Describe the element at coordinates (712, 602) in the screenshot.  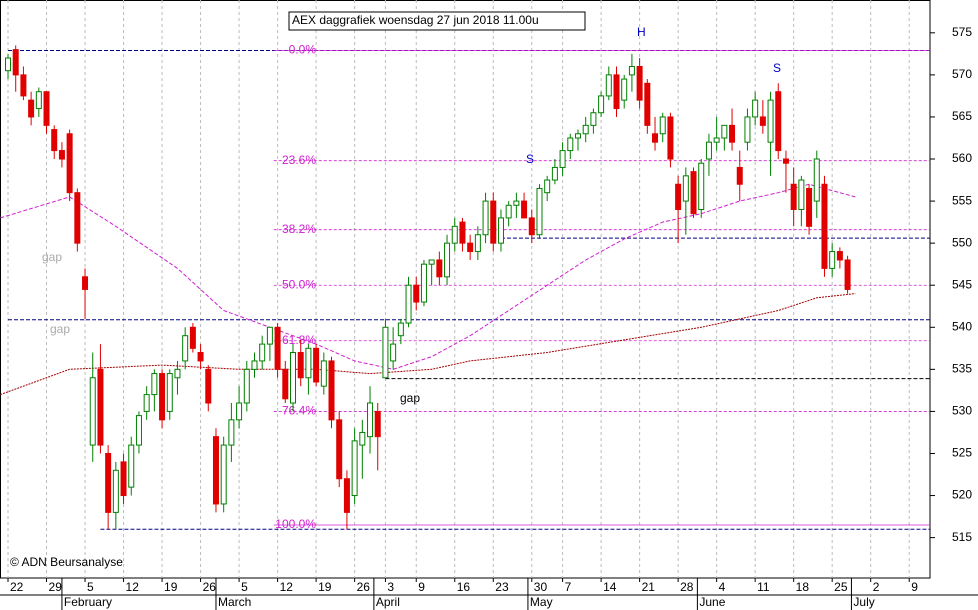
I see `month-label: June` at that location.